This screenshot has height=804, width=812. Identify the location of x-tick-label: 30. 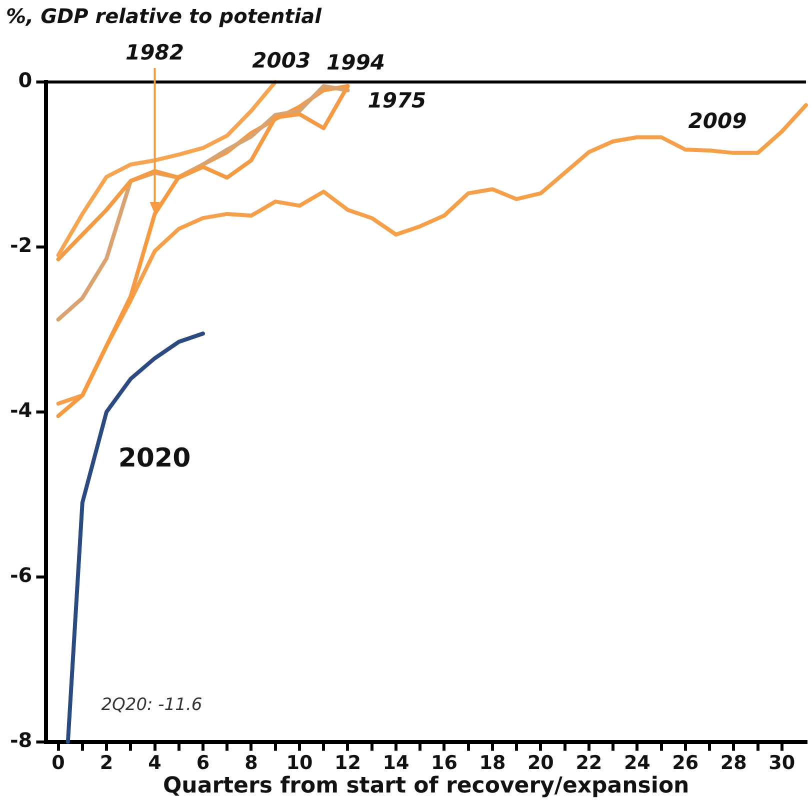
(782, 763).